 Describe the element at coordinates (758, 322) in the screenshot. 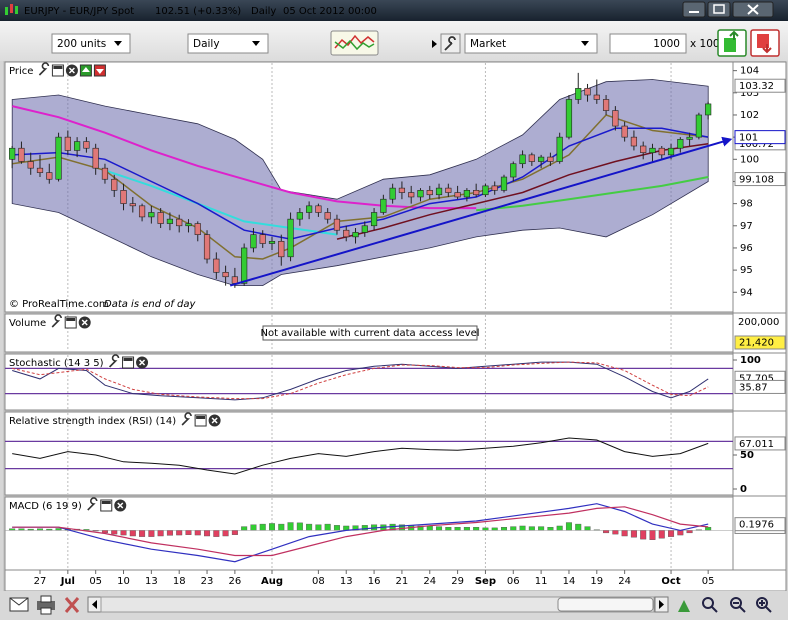

I see `volume-tick-label: 200,000` at that location.